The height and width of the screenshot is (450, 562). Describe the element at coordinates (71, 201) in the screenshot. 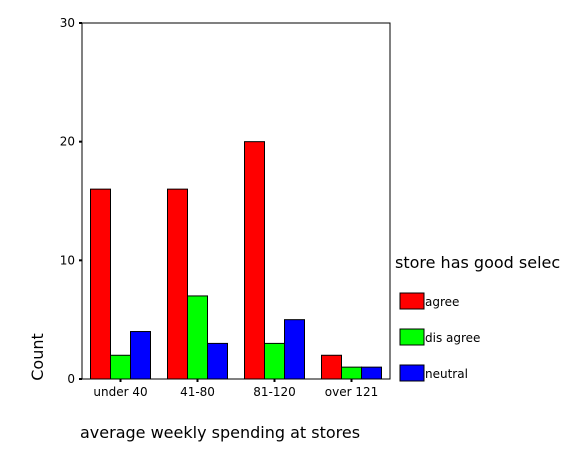

I see `y-axis: 0 10 20 30` at that location.